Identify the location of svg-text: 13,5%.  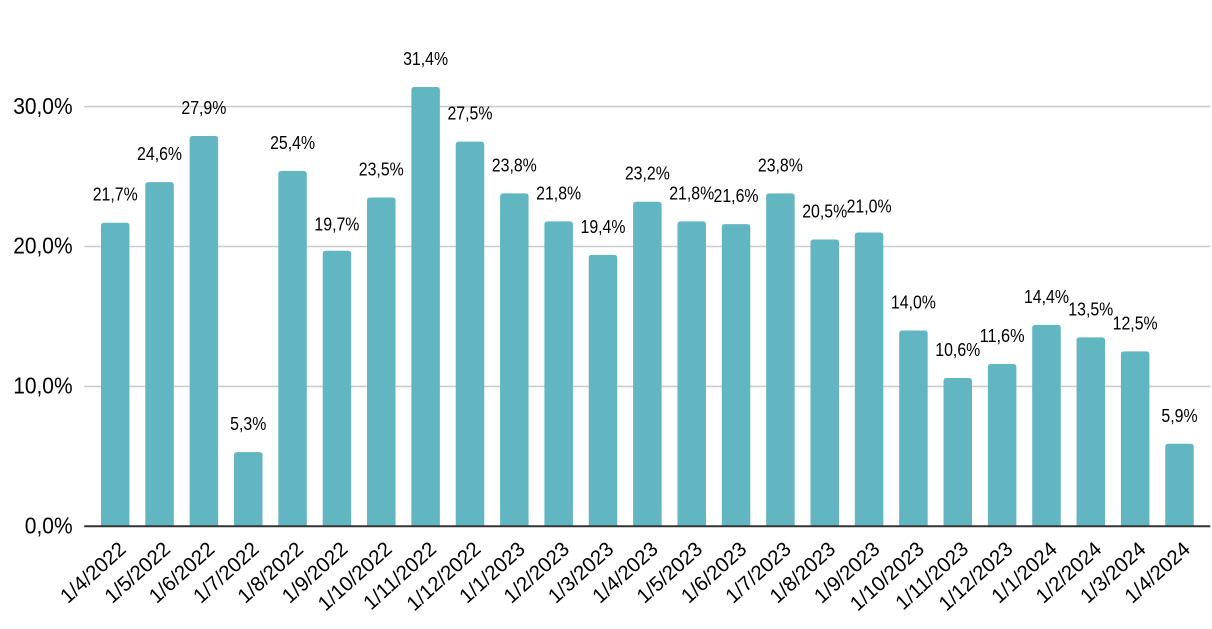
(1090, 308).